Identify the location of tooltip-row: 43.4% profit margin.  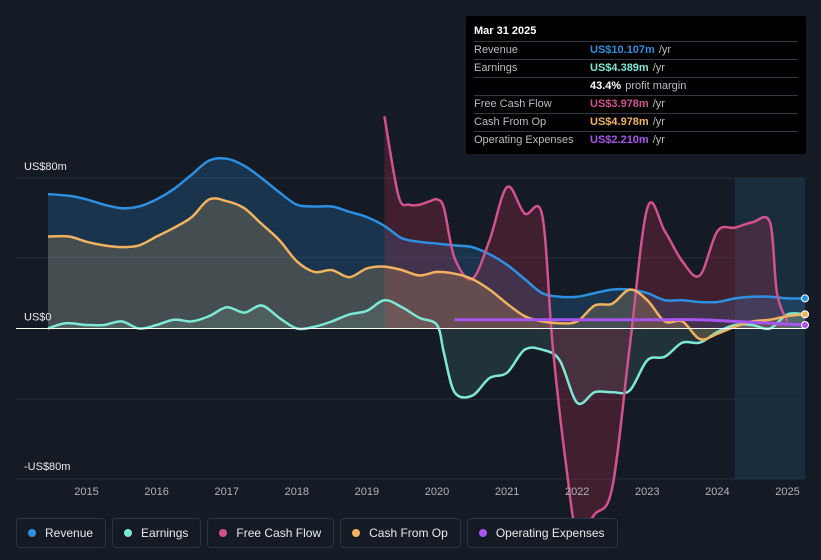
(636, 87).